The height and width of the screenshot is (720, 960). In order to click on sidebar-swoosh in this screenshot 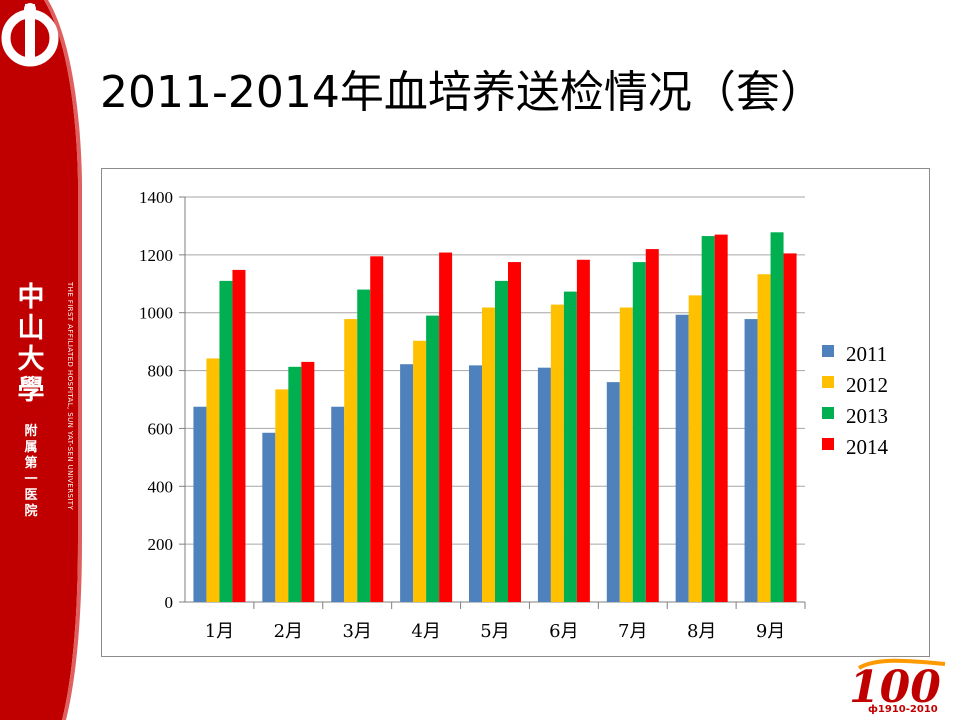, I will do `click(41, 360)`.